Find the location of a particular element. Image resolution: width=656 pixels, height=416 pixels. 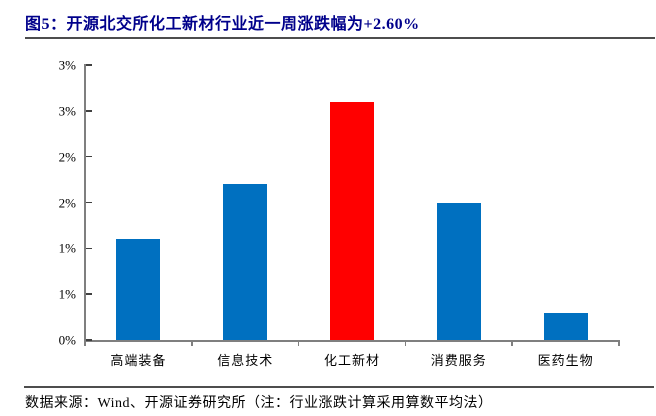

y-axis-line is located at coordinates (85, 202).